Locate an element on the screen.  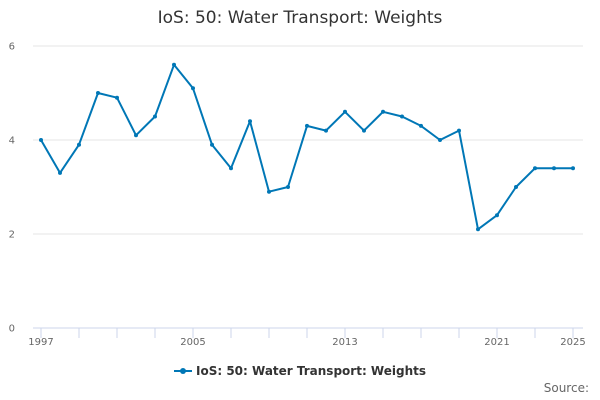
data-point-2004 is located at coordinates (174, 64).